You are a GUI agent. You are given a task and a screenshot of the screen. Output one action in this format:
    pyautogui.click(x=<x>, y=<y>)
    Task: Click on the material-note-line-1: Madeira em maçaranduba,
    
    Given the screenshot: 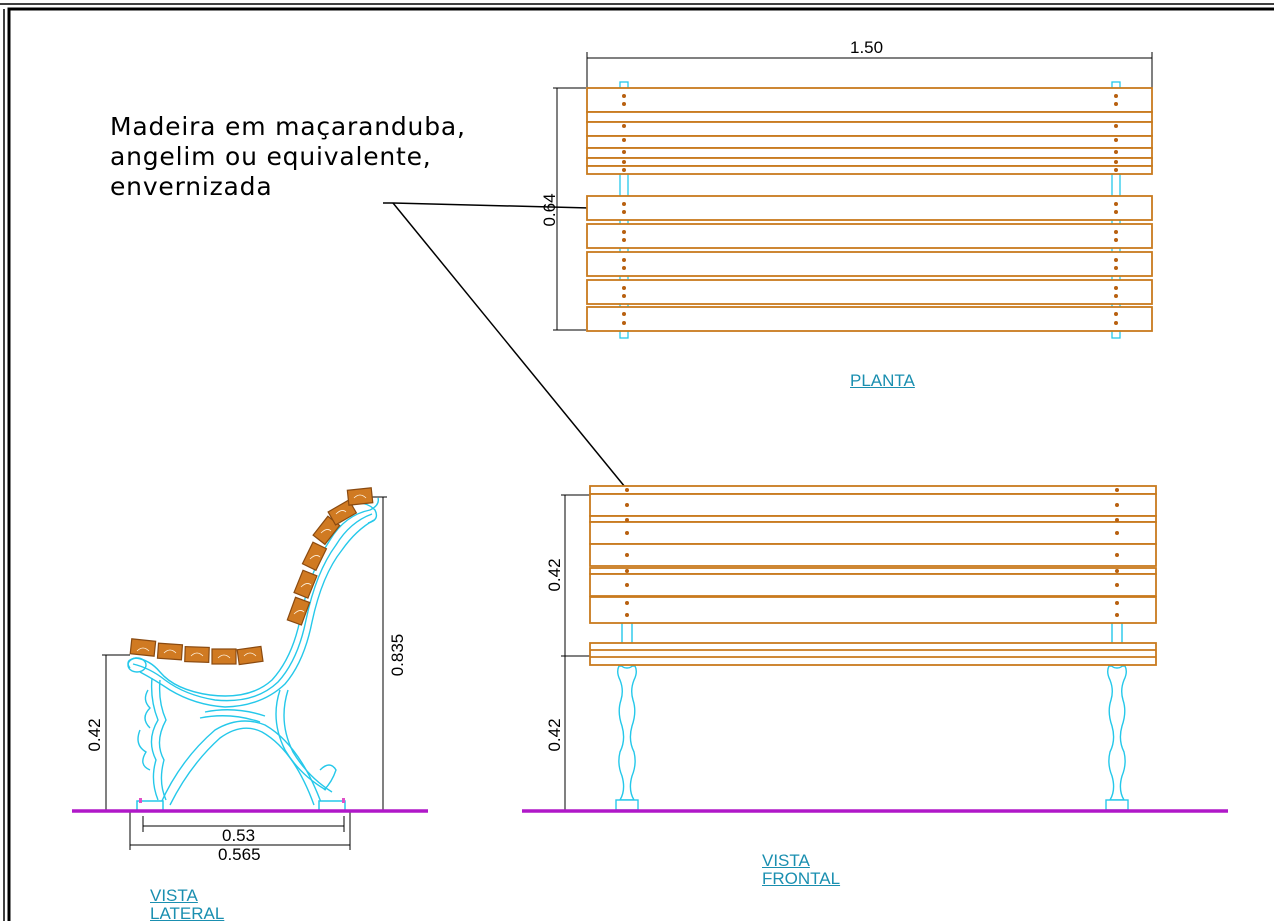 What is the action you would take?
    pyautogui.click(x=288, y=126)
    